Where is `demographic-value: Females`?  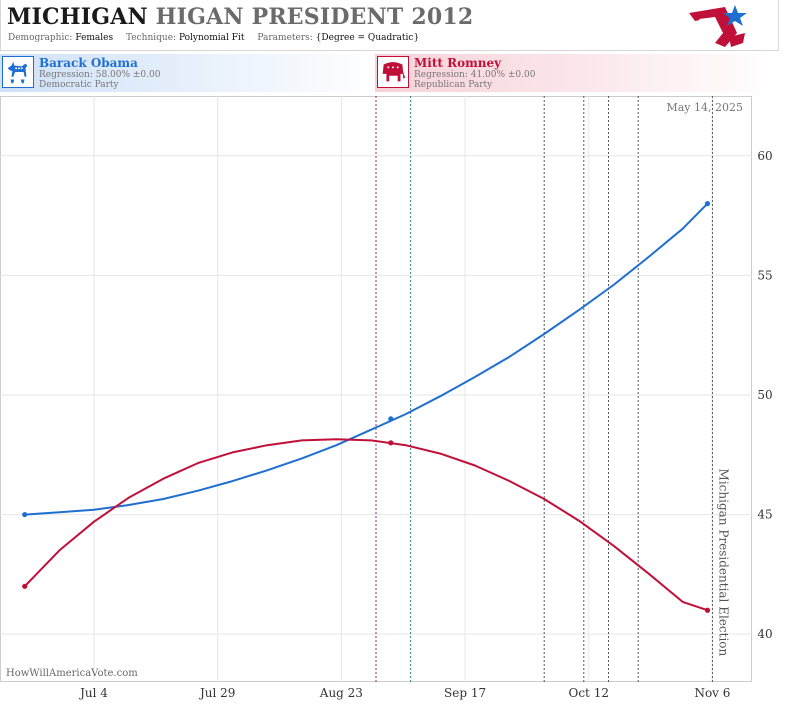 demographic-value: Females is located at coordinates (94, 38).